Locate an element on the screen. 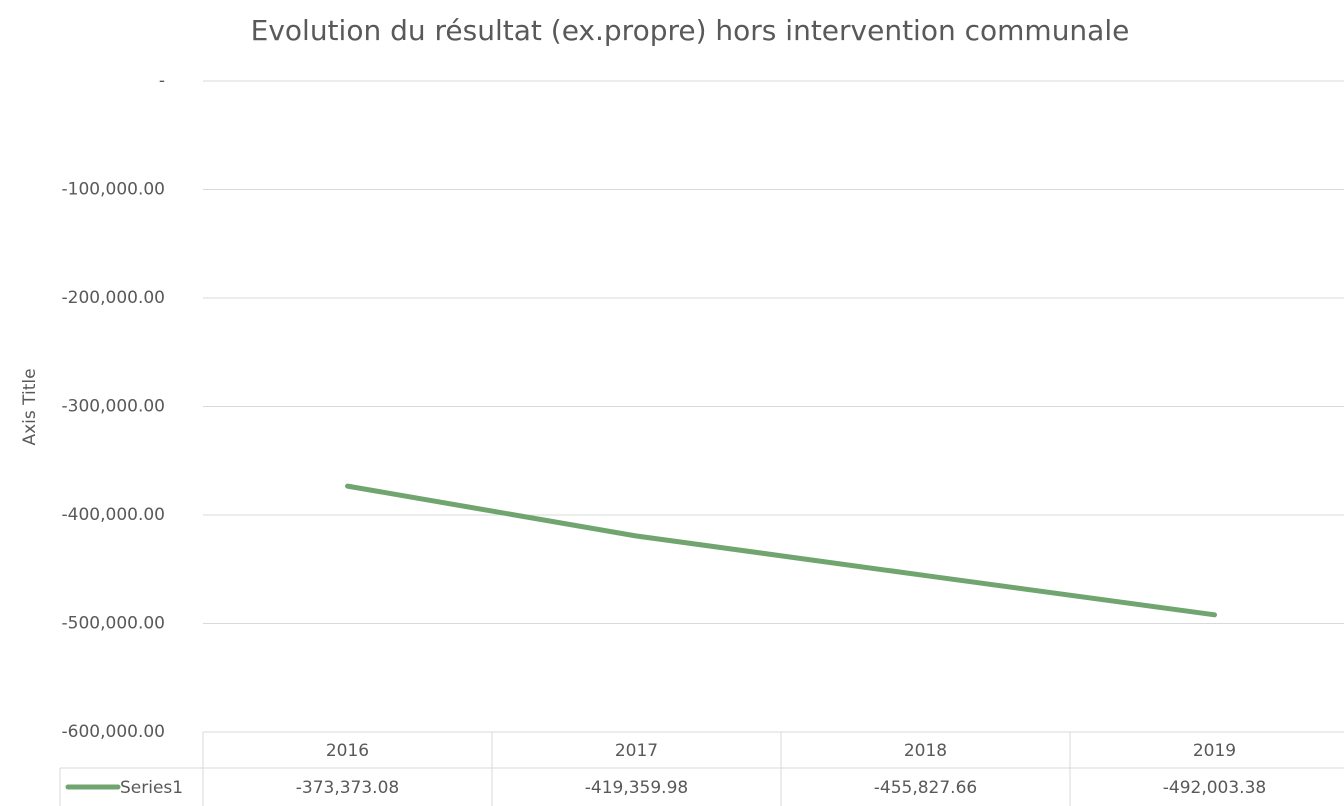 This screenshot has width=1344, height=806. legend-label: Series1 is located at coordinates (151, 788).